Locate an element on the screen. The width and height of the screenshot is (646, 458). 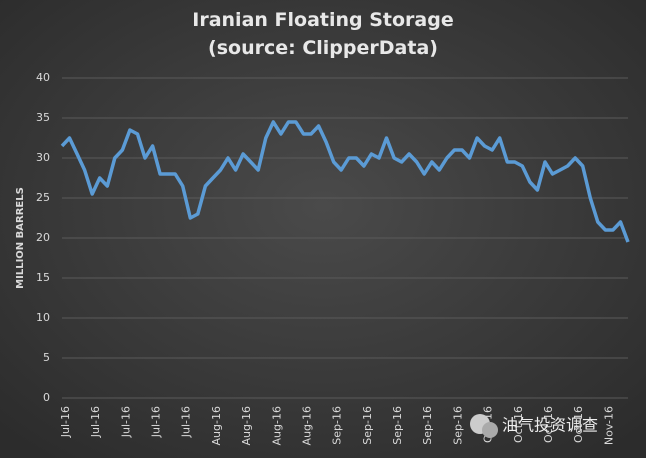
watermark: 油气投资调查 is located at coordinates (534, 426).